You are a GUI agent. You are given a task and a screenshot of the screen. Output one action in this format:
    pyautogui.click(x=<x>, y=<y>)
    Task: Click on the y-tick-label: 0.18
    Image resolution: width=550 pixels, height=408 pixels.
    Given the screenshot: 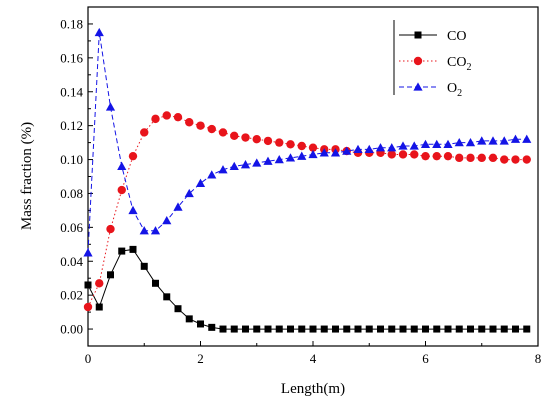 What is the action you would take?
    pyautogui.click(x=71, y=23)
    